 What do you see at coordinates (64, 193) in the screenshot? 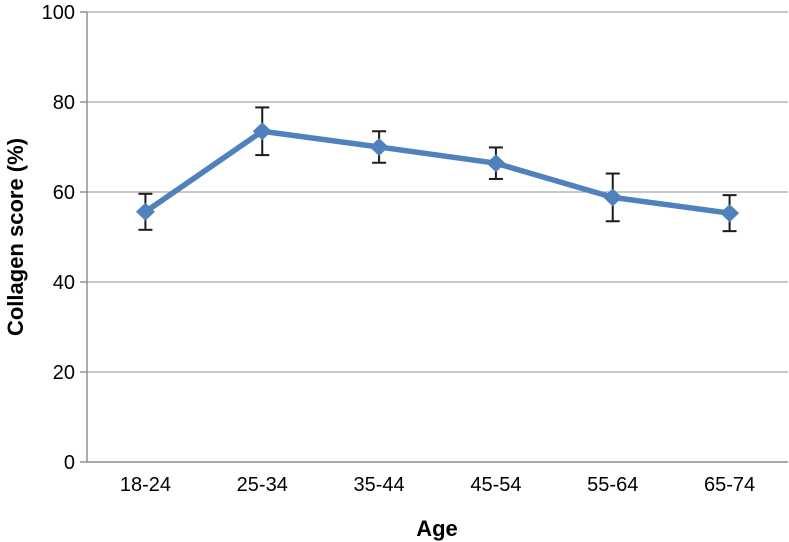
I see `y-tick-label: 60` at bounding box center [64, 193].